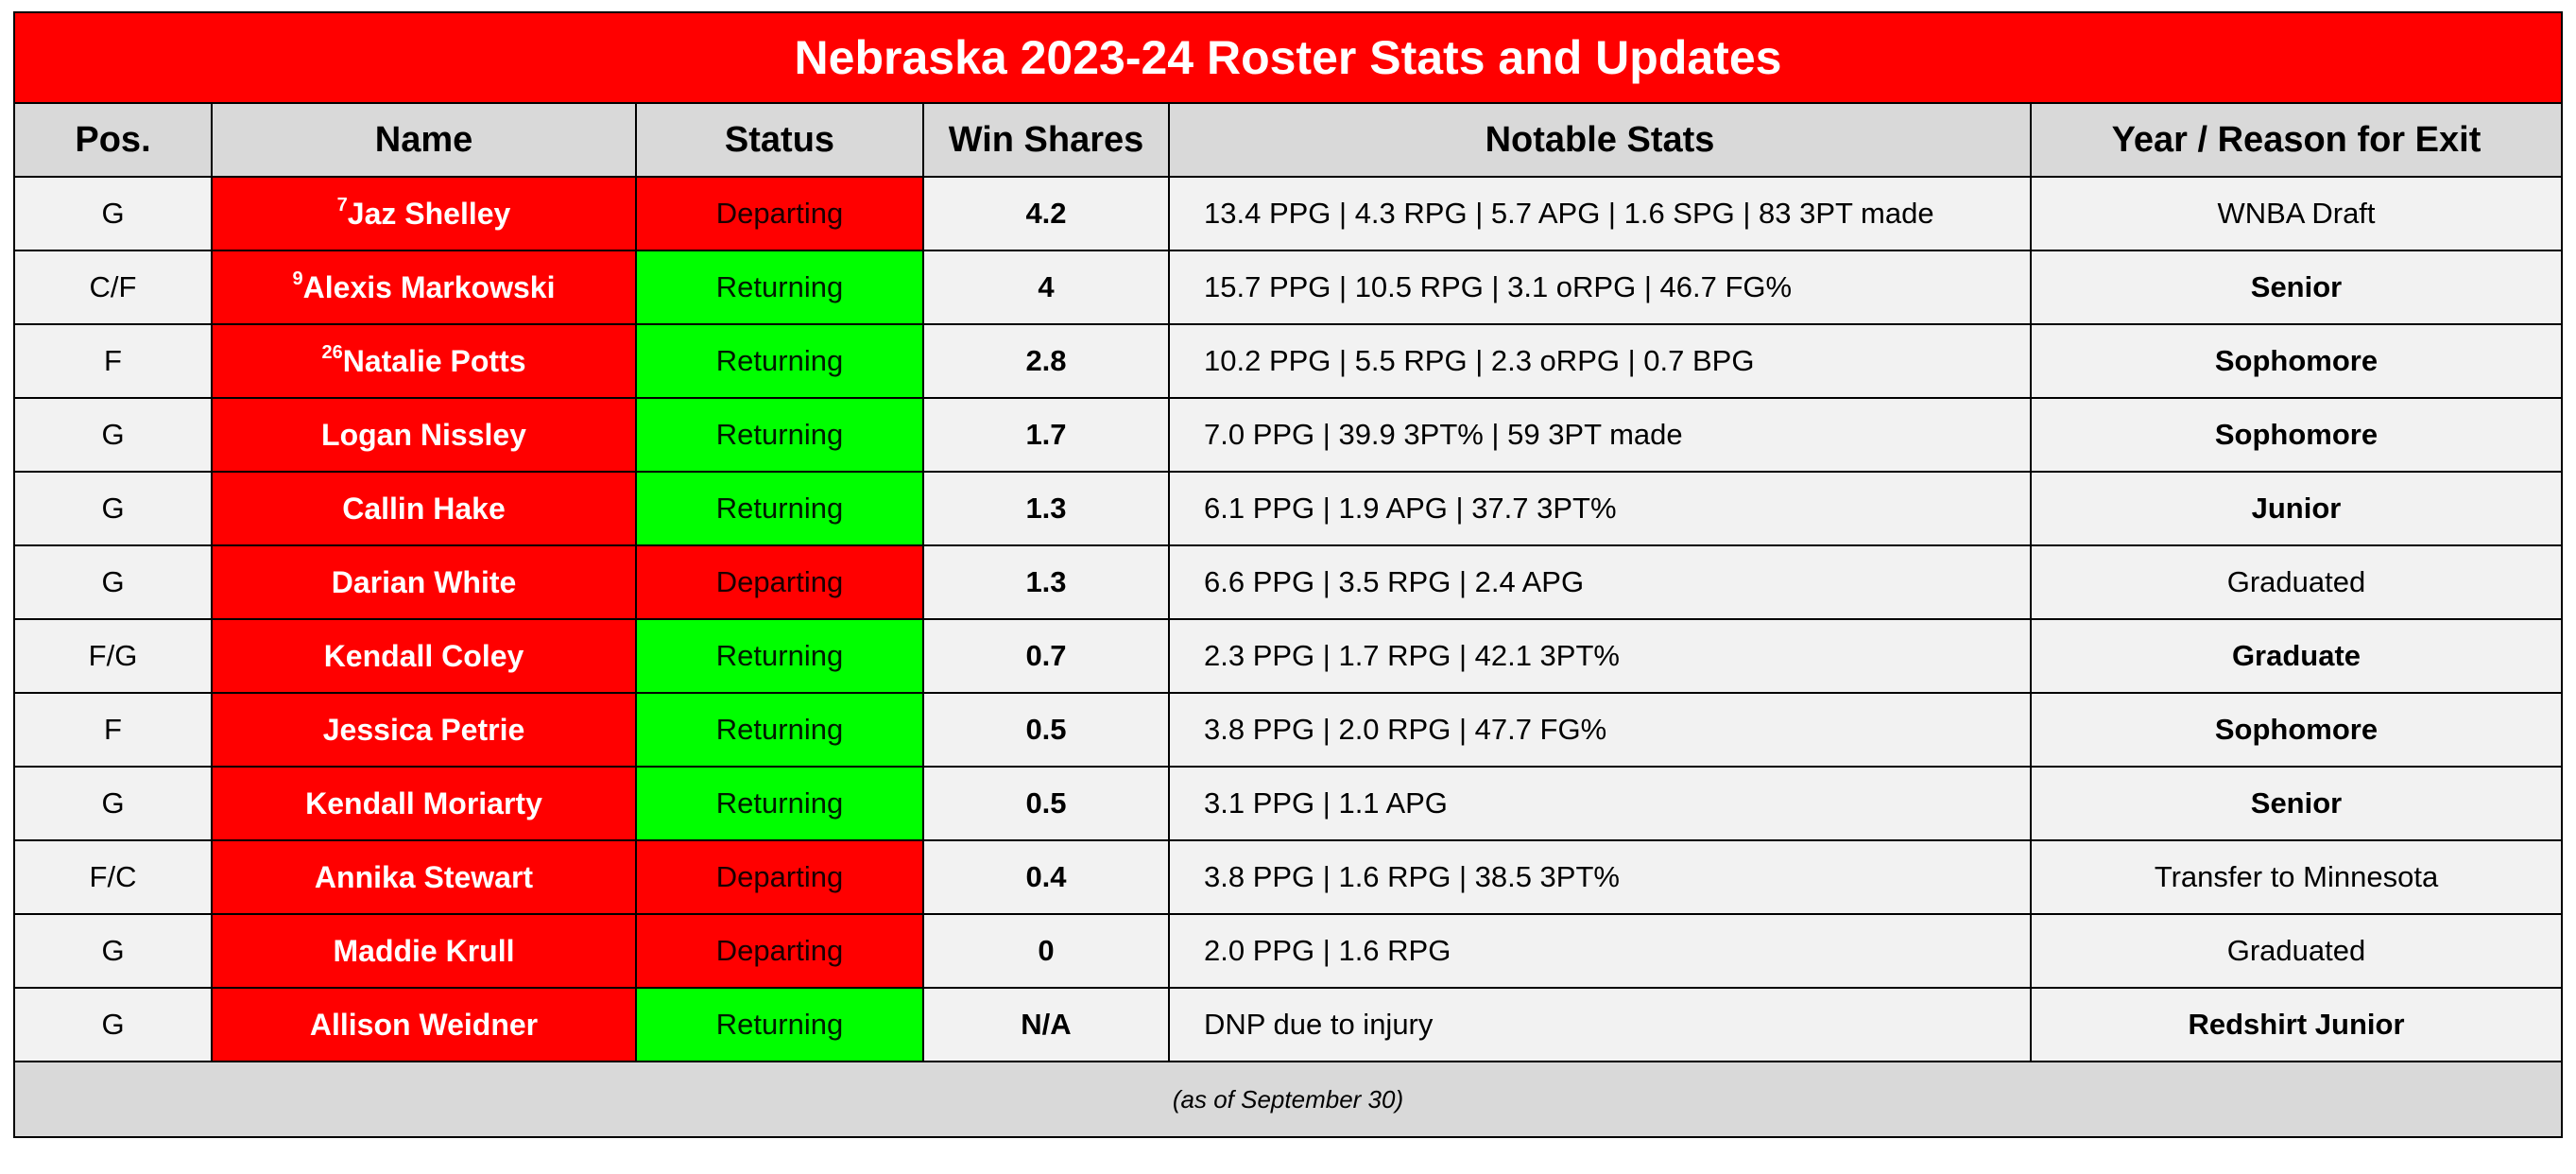 Image resolution: width=2576 pixels, height=1174 pixels. Describe the element at coordinates (1600, 951) in the screenshot. I see `cell-notable-stats: 2.0 PPG | 1.6 RPG` at that location.